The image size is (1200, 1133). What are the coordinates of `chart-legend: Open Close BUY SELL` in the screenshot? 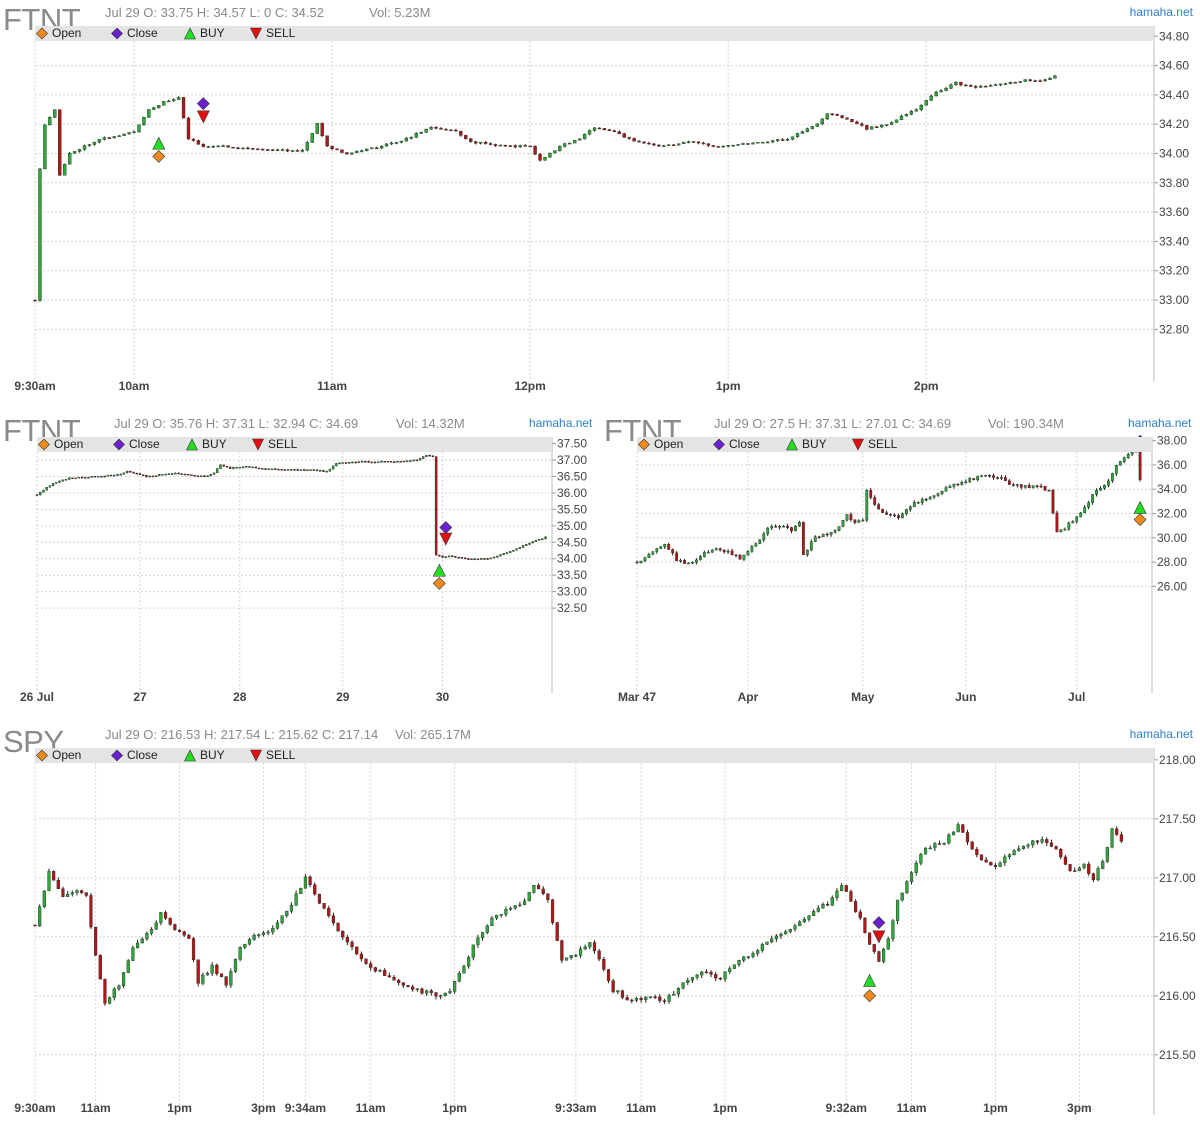 It's located at (594, 755).